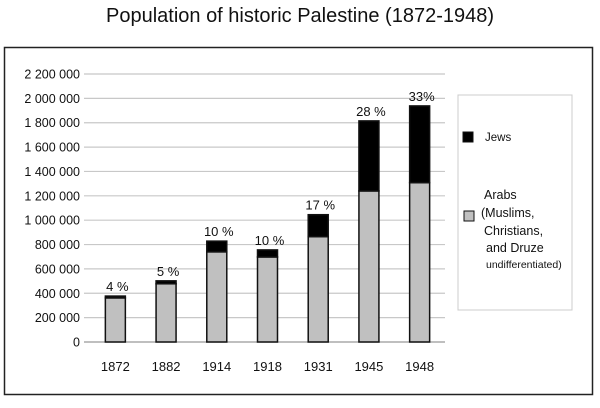  What do you see at coordinates (524, 265) in the screenshot?
I see `legend-label-arabs: undifferentiated)` at bounding box center [524, 265].